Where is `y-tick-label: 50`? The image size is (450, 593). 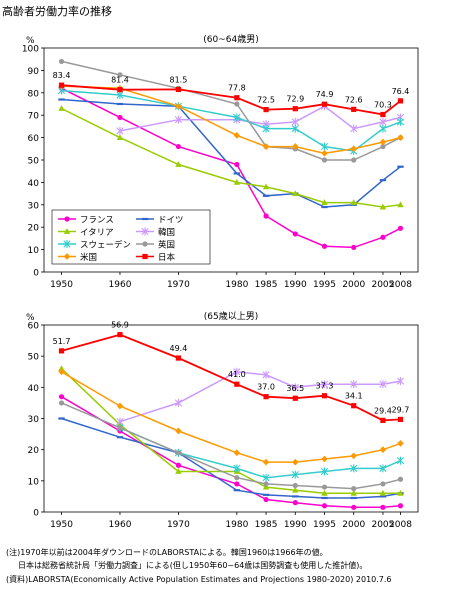
y-tick-label: 50 is located at coordinates (34, 358).